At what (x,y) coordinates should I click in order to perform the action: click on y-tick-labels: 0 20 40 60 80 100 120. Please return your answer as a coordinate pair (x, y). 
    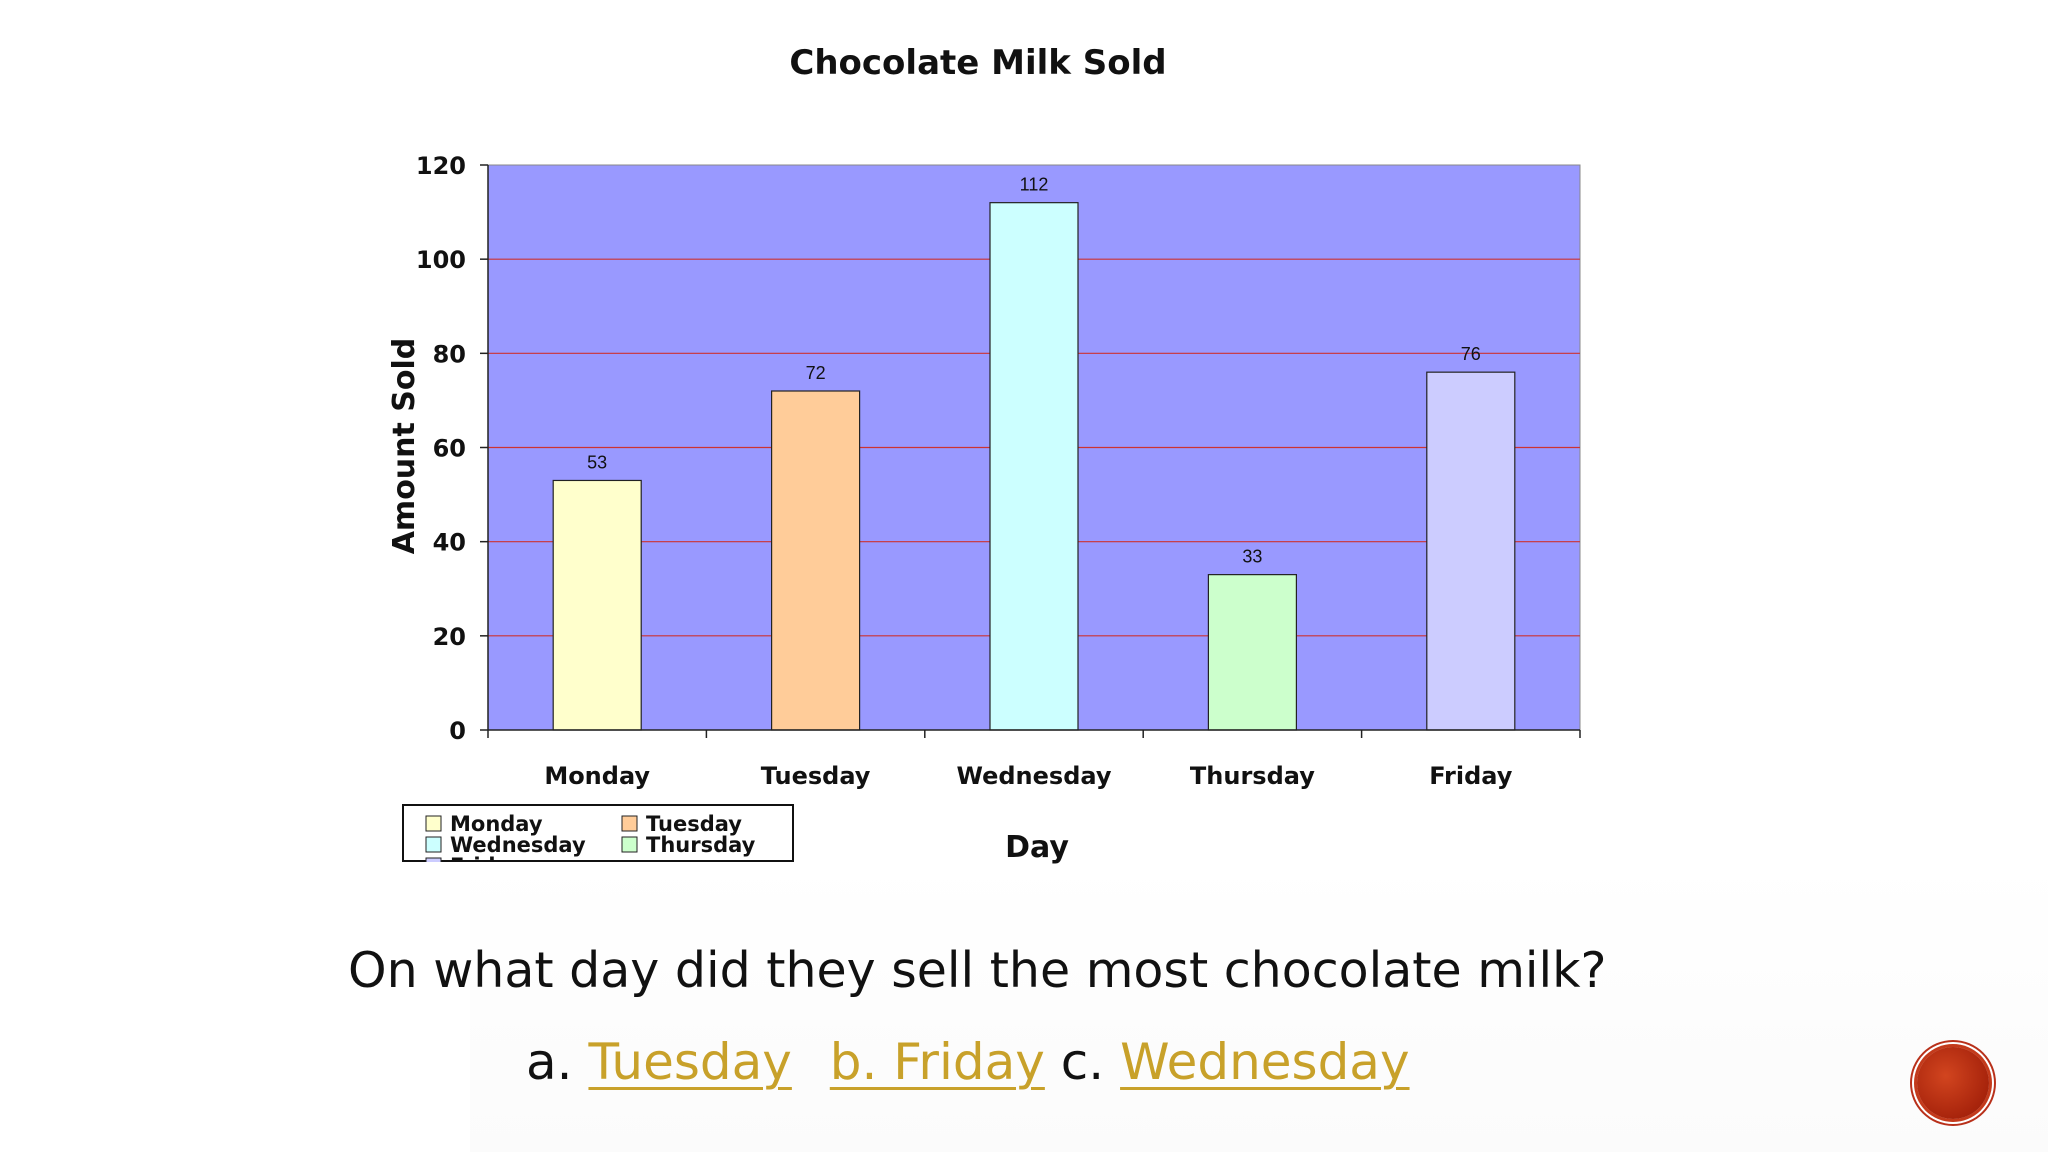
    Looking at the image, I should click on (441, 448).